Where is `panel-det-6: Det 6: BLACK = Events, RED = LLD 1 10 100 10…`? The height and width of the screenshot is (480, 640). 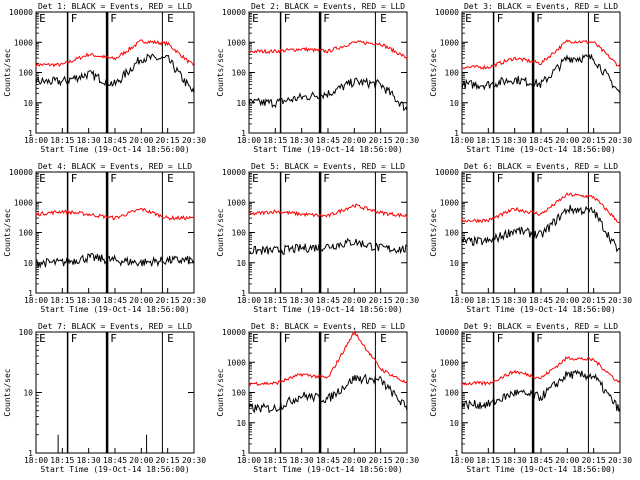
panel-det-6: Det 6: BLACK = Events, RED = LLD 1 10 100 10… is located at coordinates (530, 238).